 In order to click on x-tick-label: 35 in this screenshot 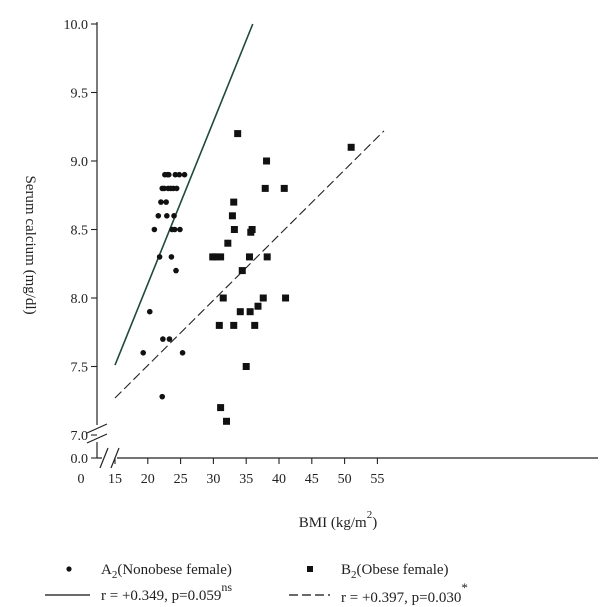, I will do `click(246, 479)`.